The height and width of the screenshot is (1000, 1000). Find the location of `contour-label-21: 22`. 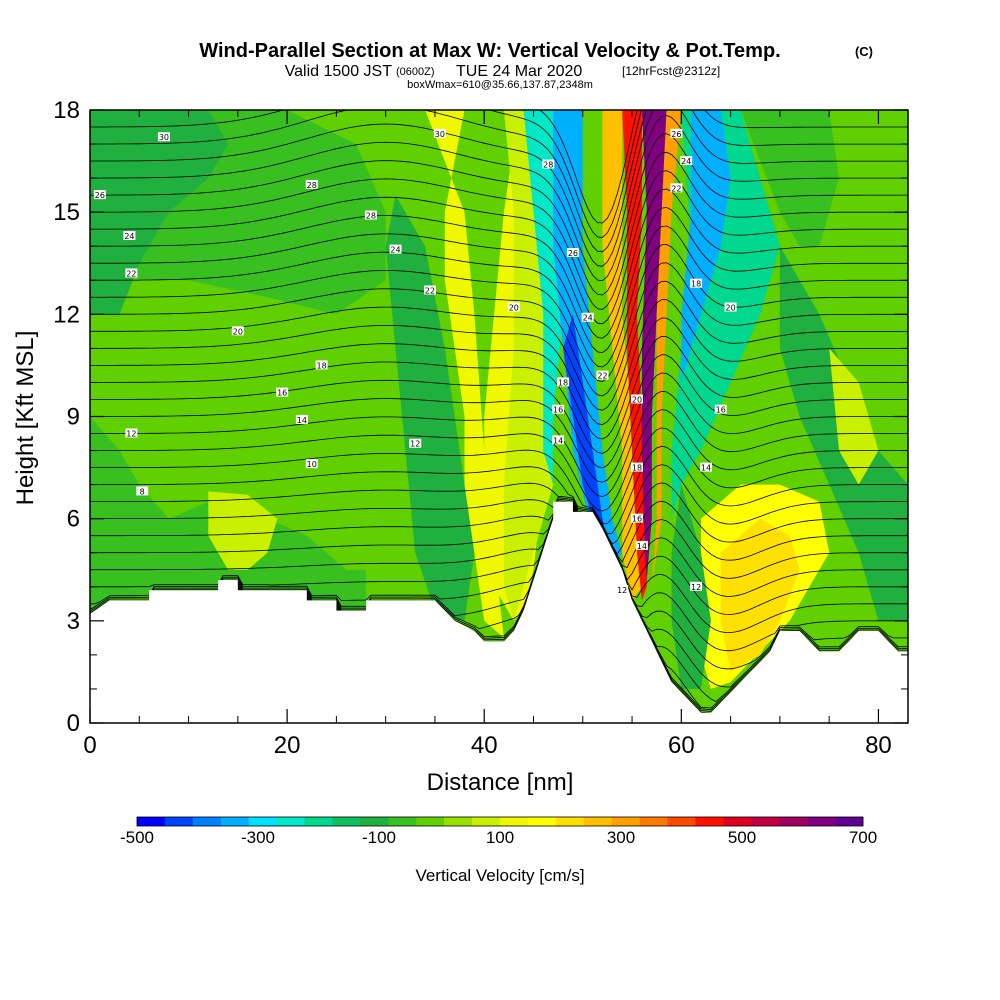

contour-label-21: 22 is located at coordinates (602, 375).